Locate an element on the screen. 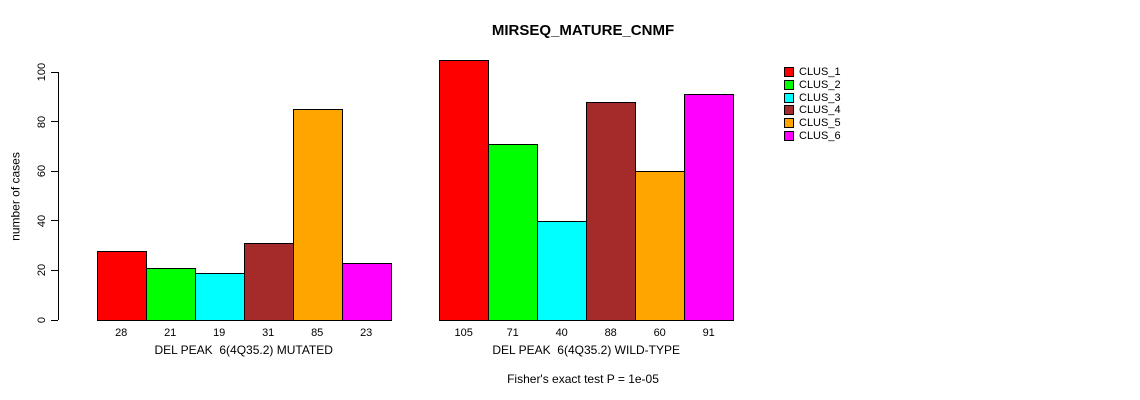 The height and width of the screenshot is (400, 1140). y-tick-label: 40 is located at coordinates (42, 220).